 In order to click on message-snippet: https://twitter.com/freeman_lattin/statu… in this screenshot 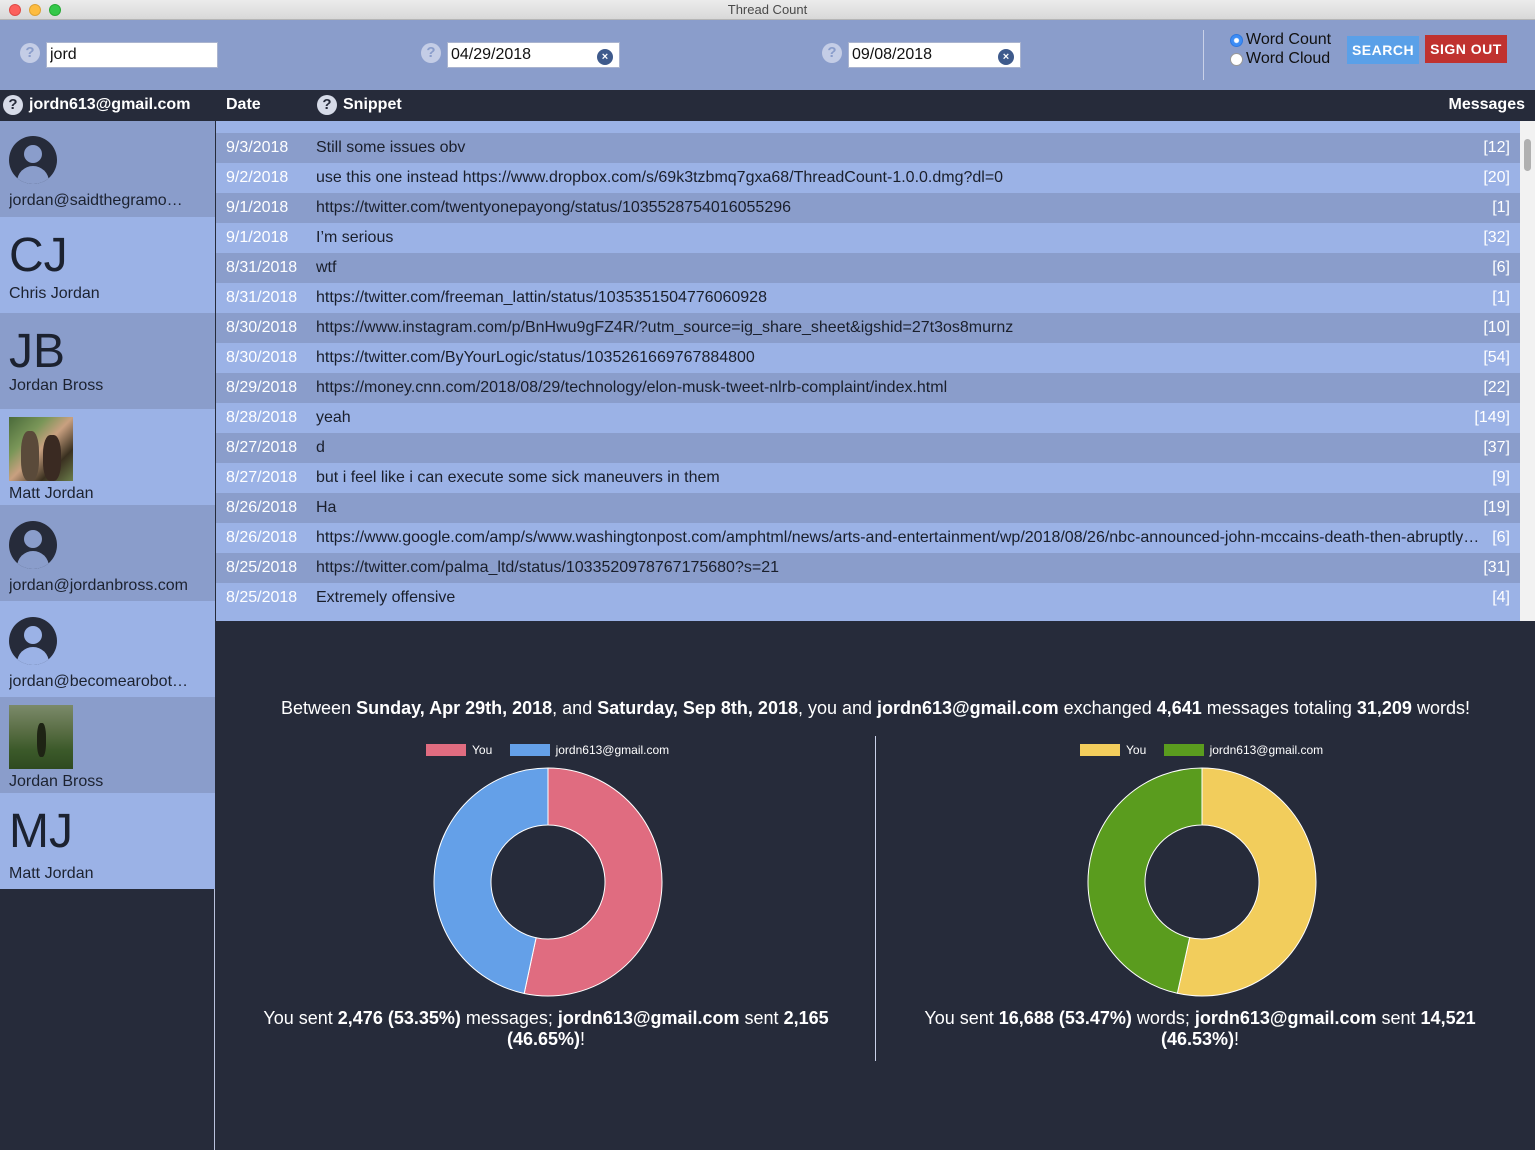, I will do `click(541, 297)`.